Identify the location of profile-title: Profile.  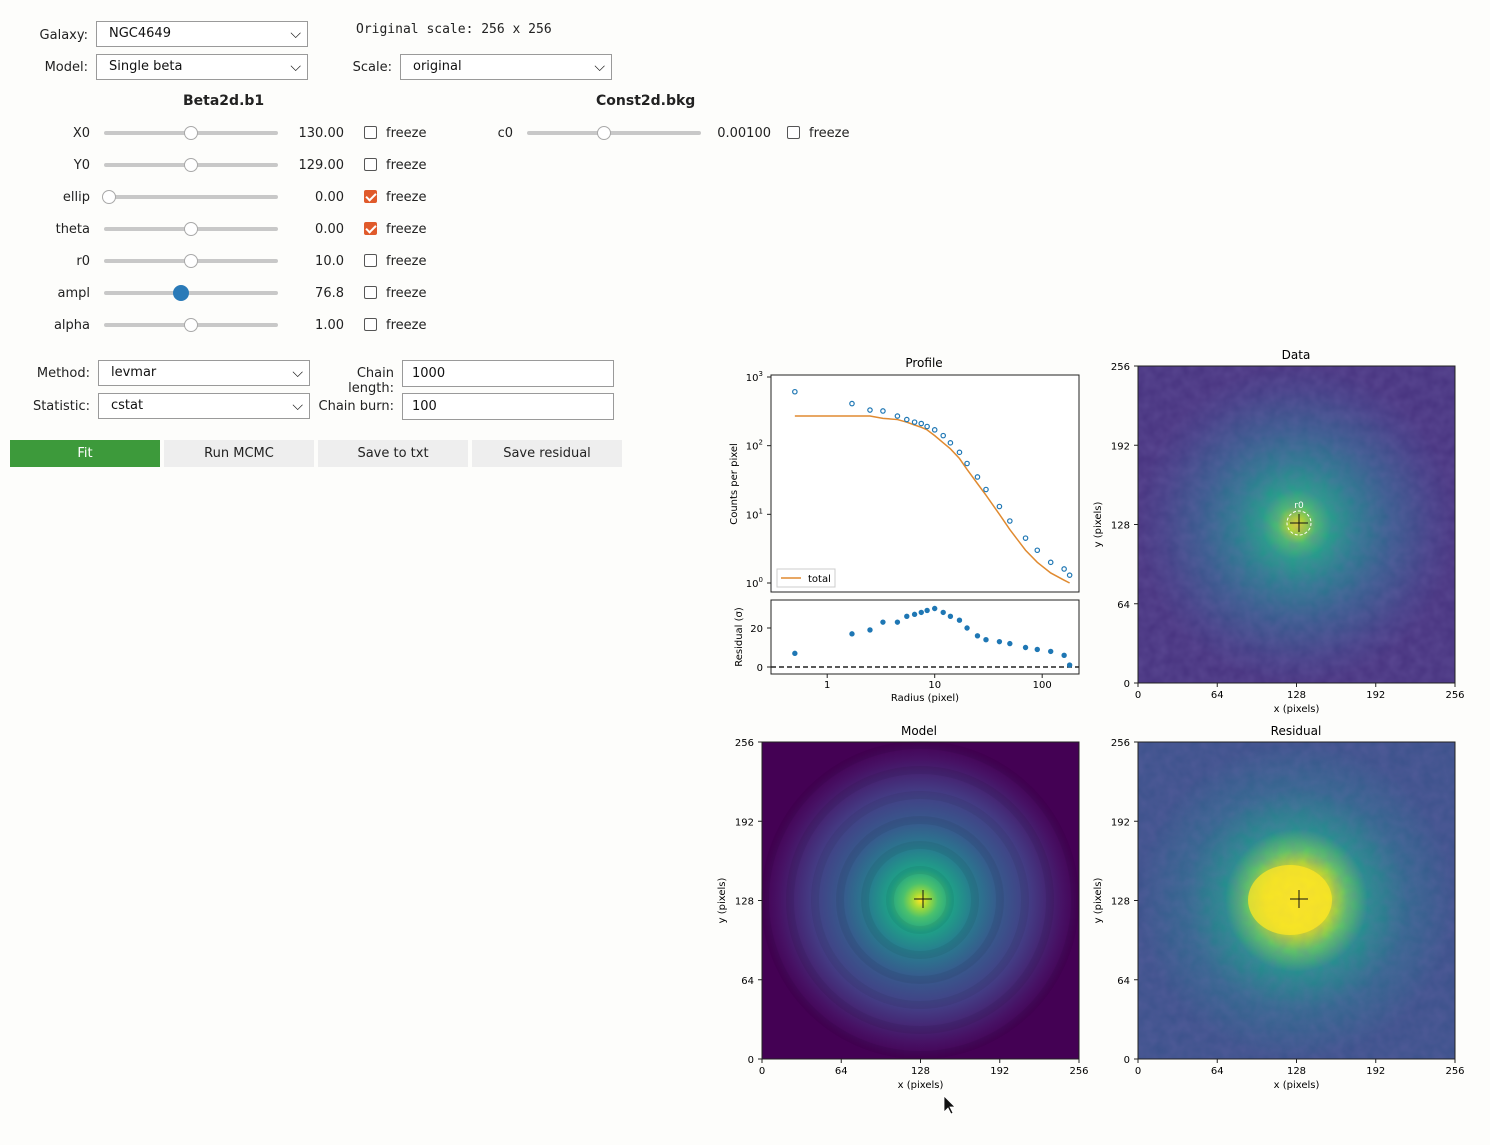
(923, 363).